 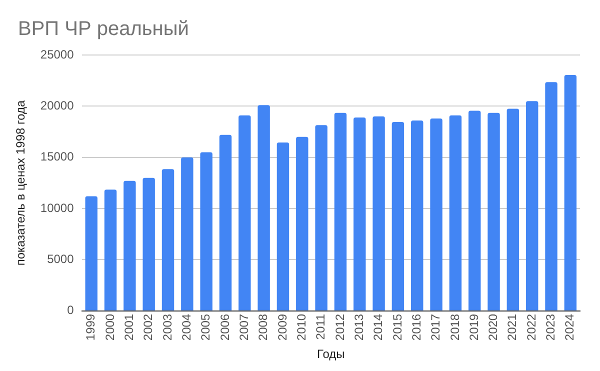 What do you see at coordinates (129, 327) in the screenshot?
I see `x-tick-label: 2001` at bounding box center [129, 327].